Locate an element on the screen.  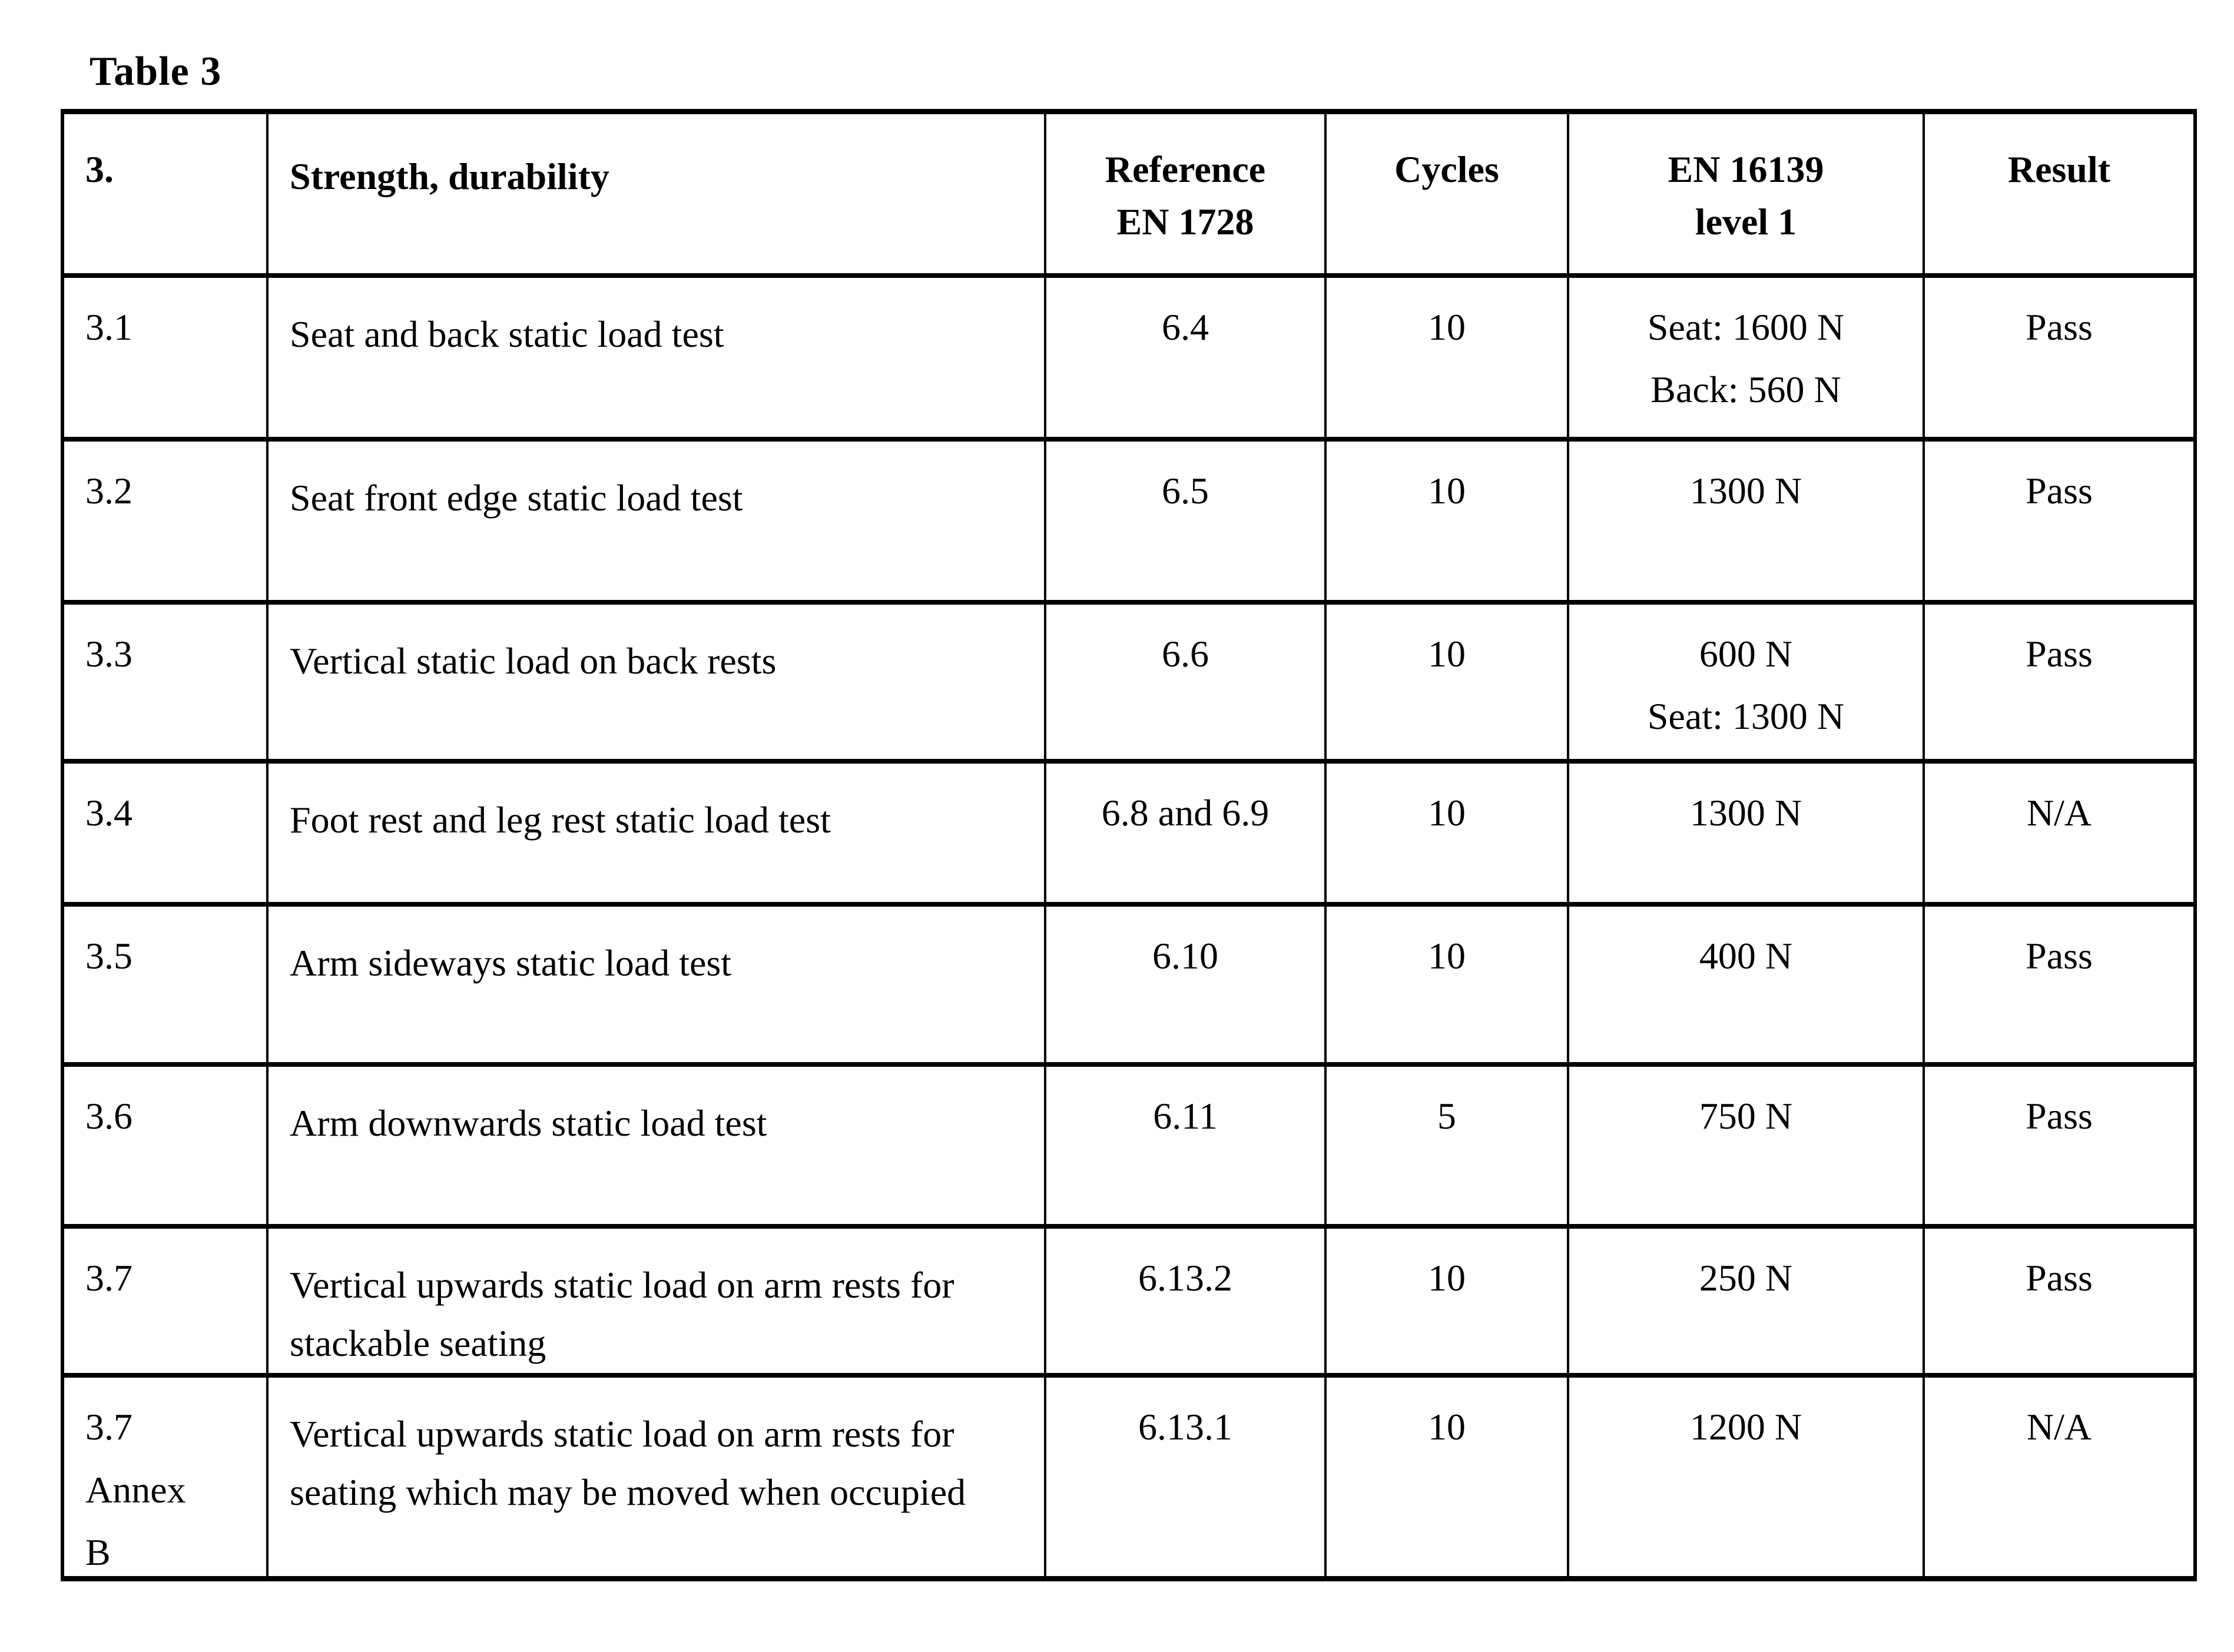
cell-load-level: 400 N is located at coordinates (1746, 985).